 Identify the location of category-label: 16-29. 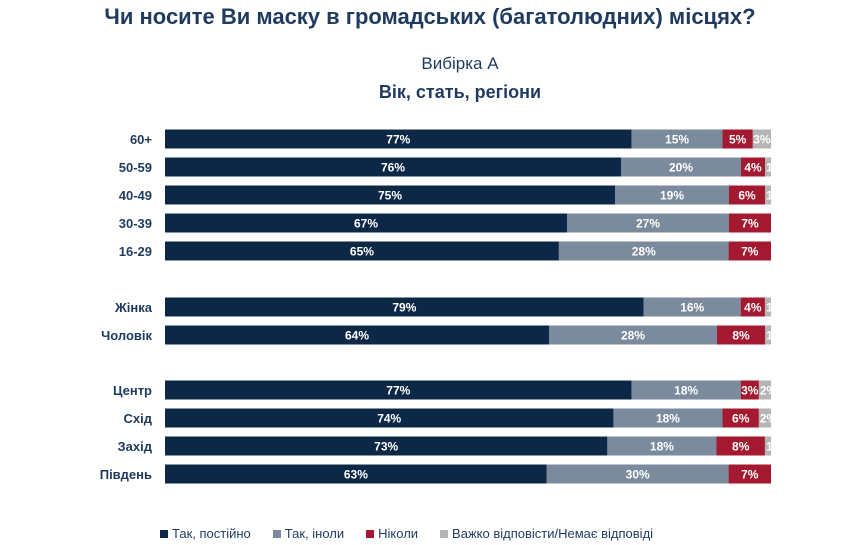
(135, 251).